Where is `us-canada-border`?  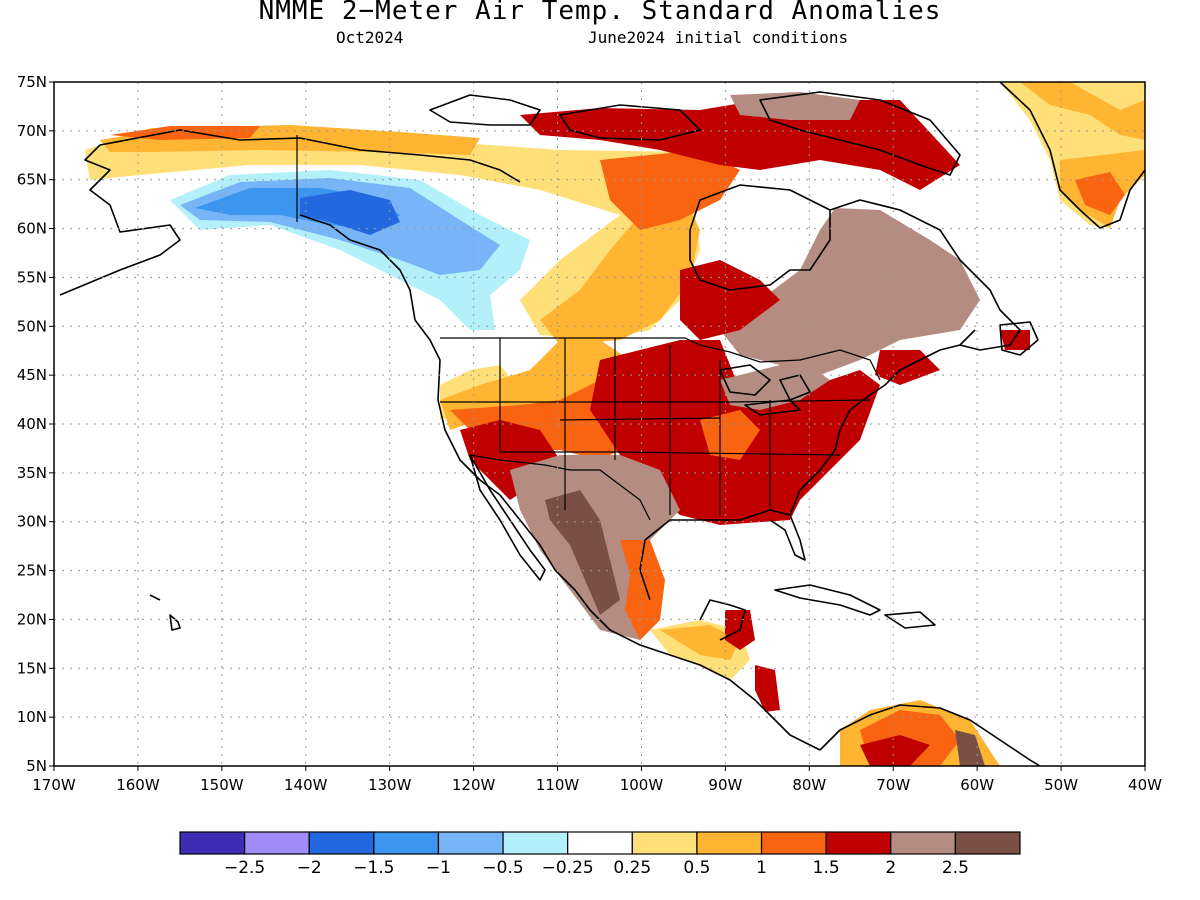
us-canada-border is located at coordinates (660, 359).